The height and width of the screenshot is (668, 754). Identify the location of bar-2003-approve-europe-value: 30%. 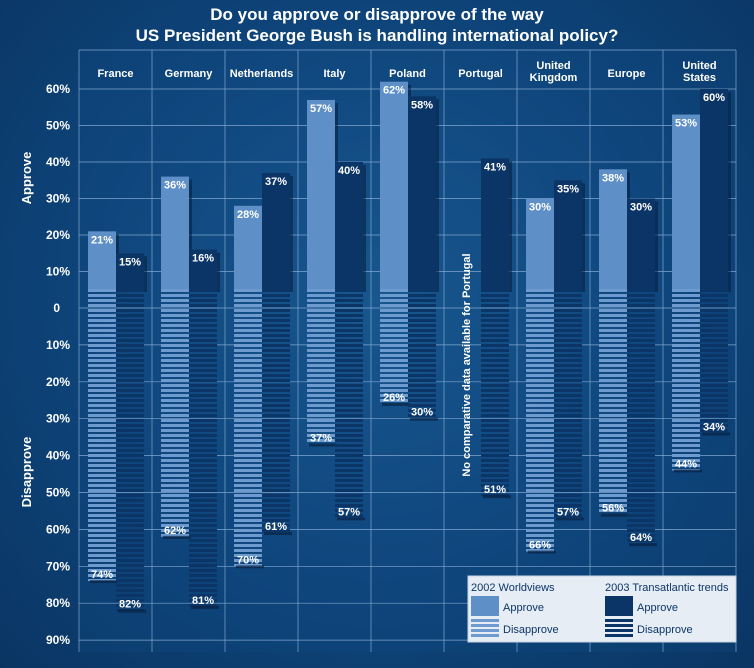
(641, 208).